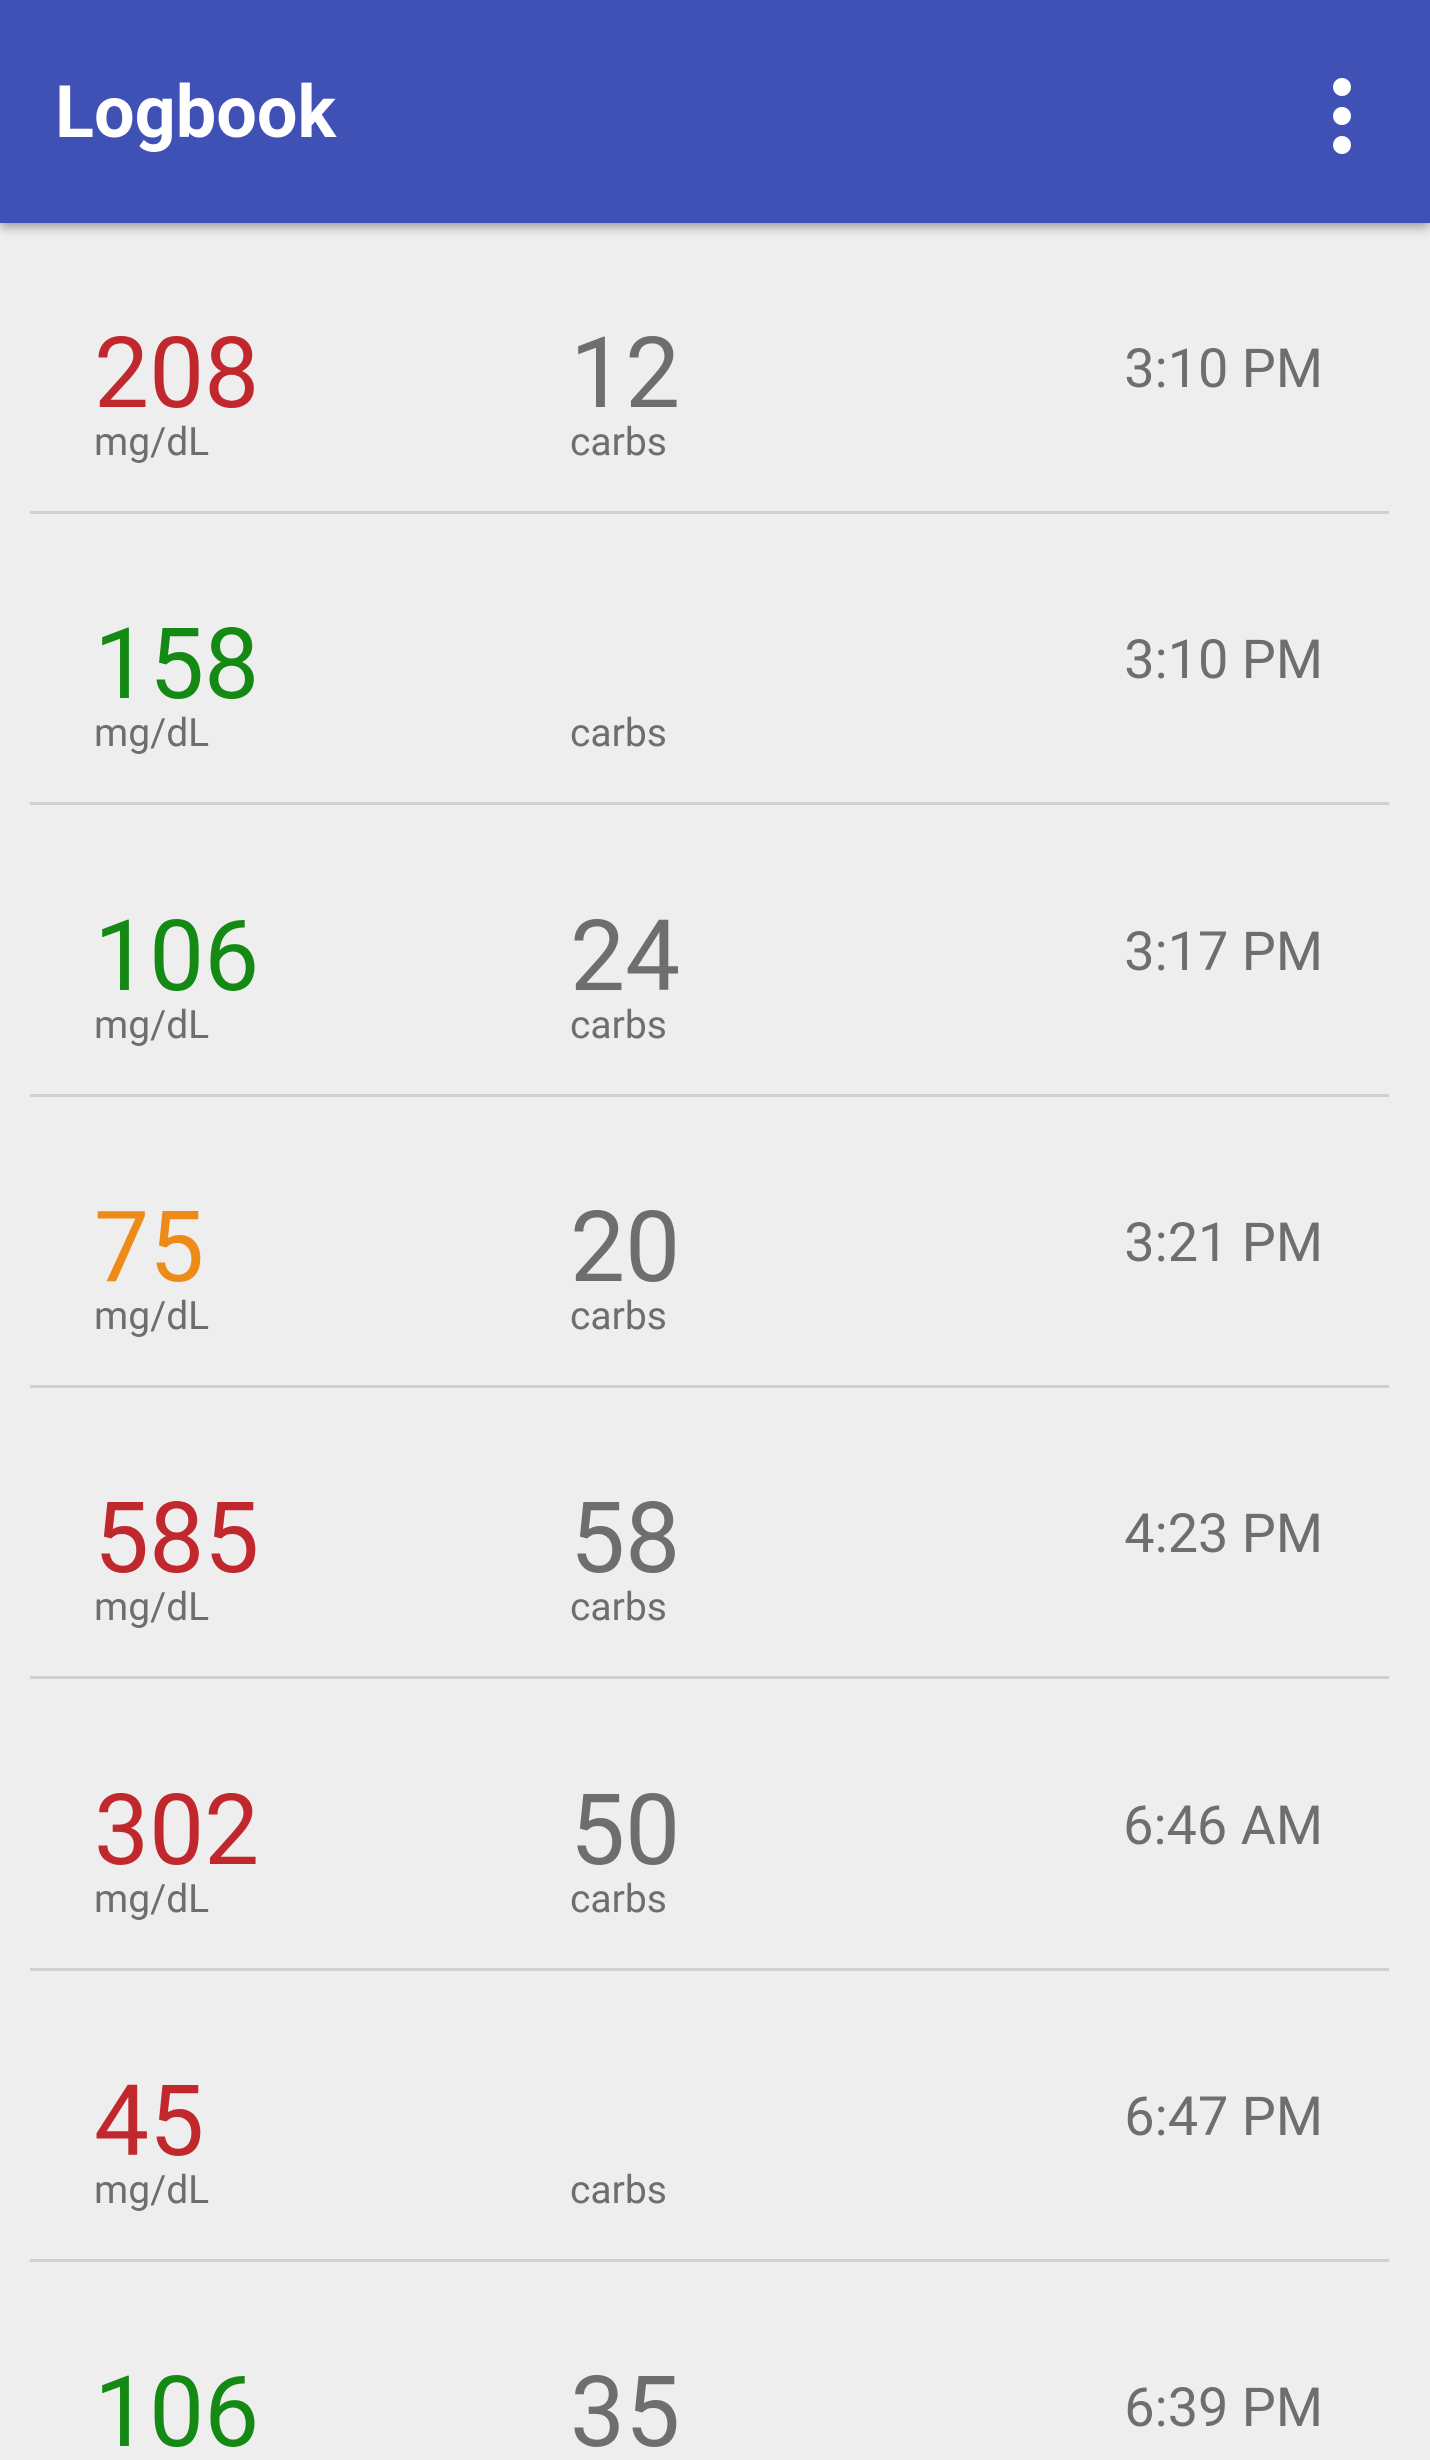 This screenshot has height=2460, width=1430. Describe the element at coordinates (1223, 1535) in the screenshot. I see `entry-time: 4:23 PM` at that location.